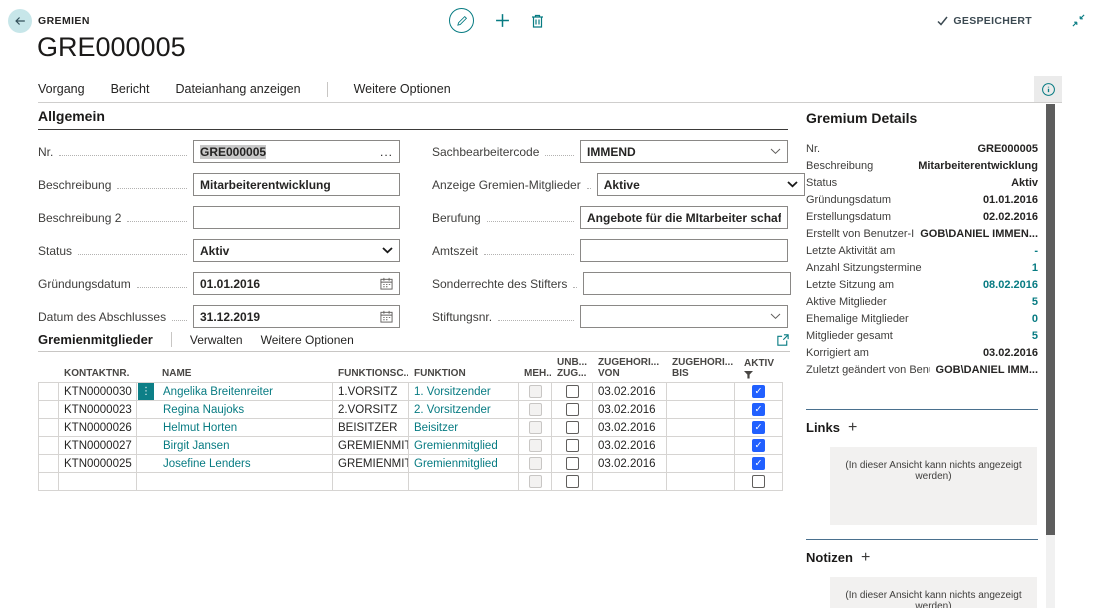 Image resolution: width=1100 pixels, height=608 pixels. I want to click on new-button, so click(502, 20).